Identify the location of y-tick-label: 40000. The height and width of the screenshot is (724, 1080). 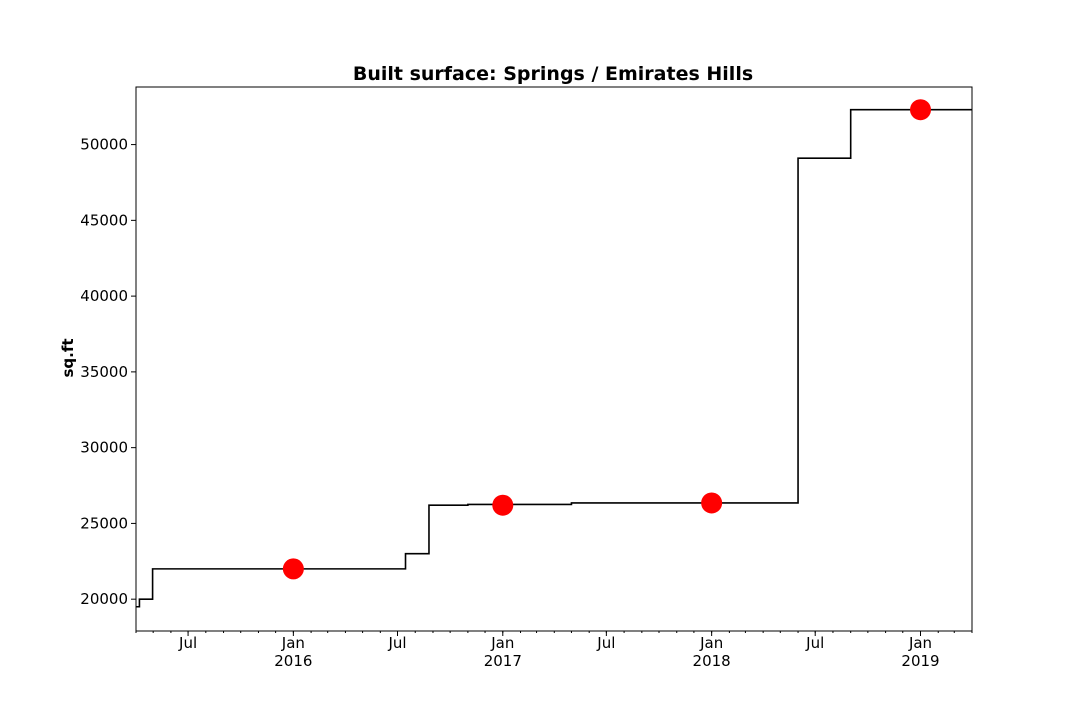
(104, 296).